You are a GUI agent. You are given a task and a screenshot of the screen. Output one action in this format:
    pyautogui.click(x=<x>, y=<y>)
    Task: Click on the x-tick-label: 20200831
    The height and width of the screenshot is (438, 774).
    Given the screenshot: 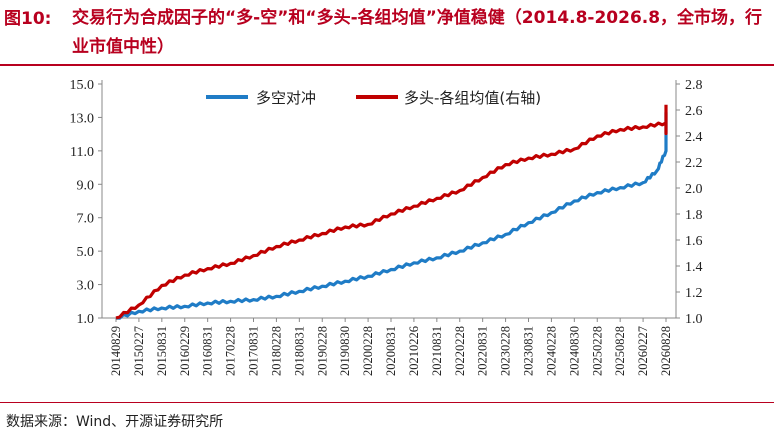 What is the action you would take?
    pyautogui.click(x=391, y=351)
    